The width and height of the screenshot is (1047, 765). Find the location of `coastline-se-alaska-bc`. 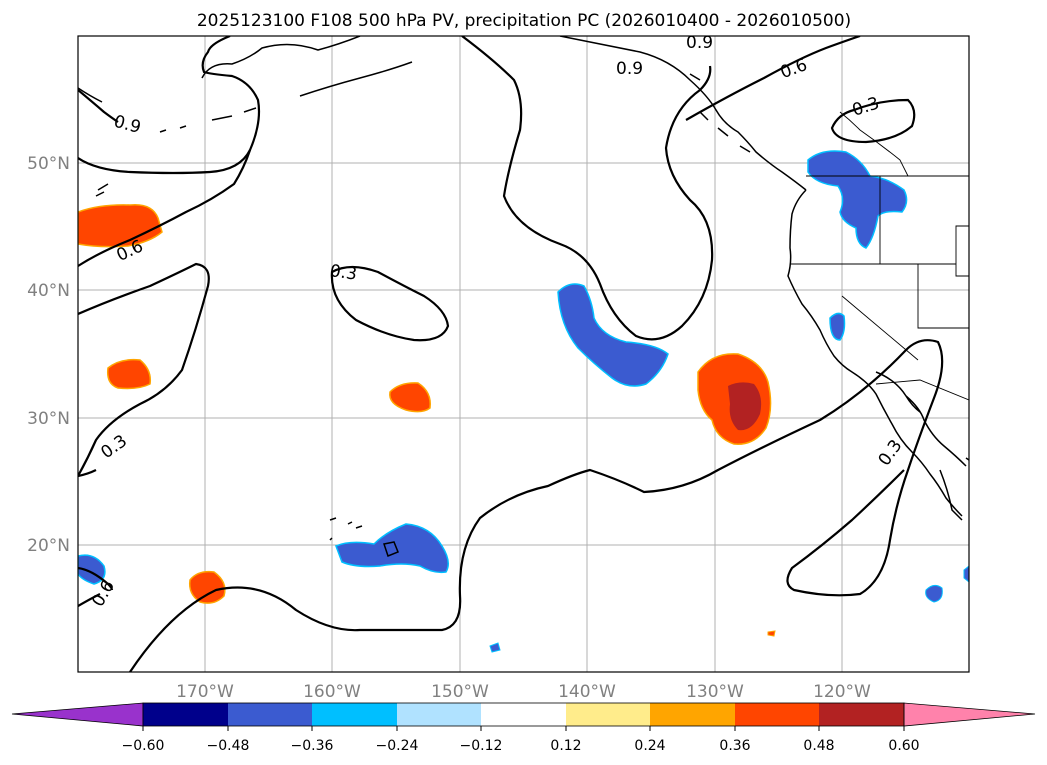

coastline-se-alaska-bc is located at coordinates (683, 113).